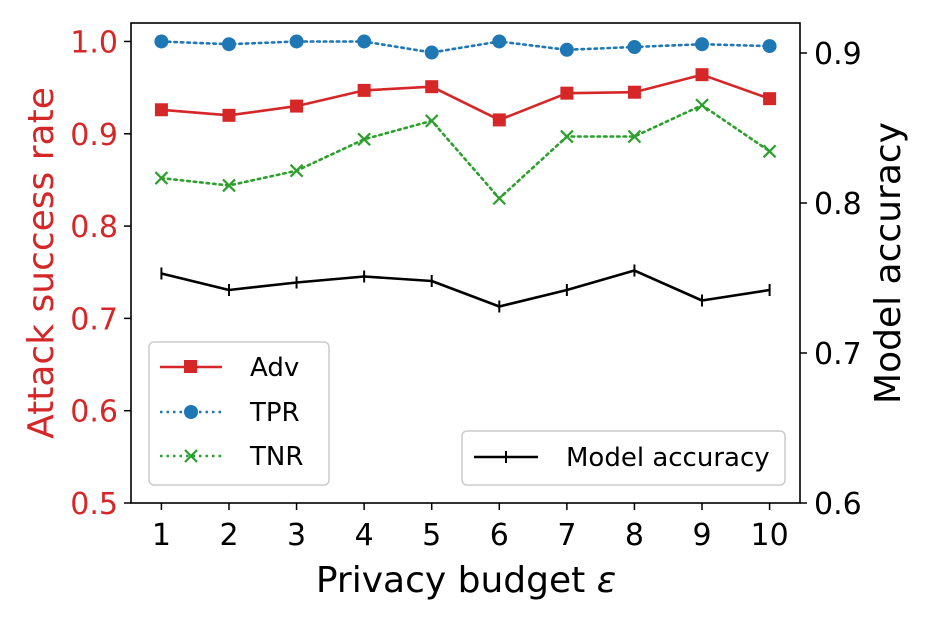 This screenshot has width=934, height=623. What do you see at coordinates (838, 504) in the screenshot?
I see `right-tick-label: 0.6` at bounding box center [838, 504].